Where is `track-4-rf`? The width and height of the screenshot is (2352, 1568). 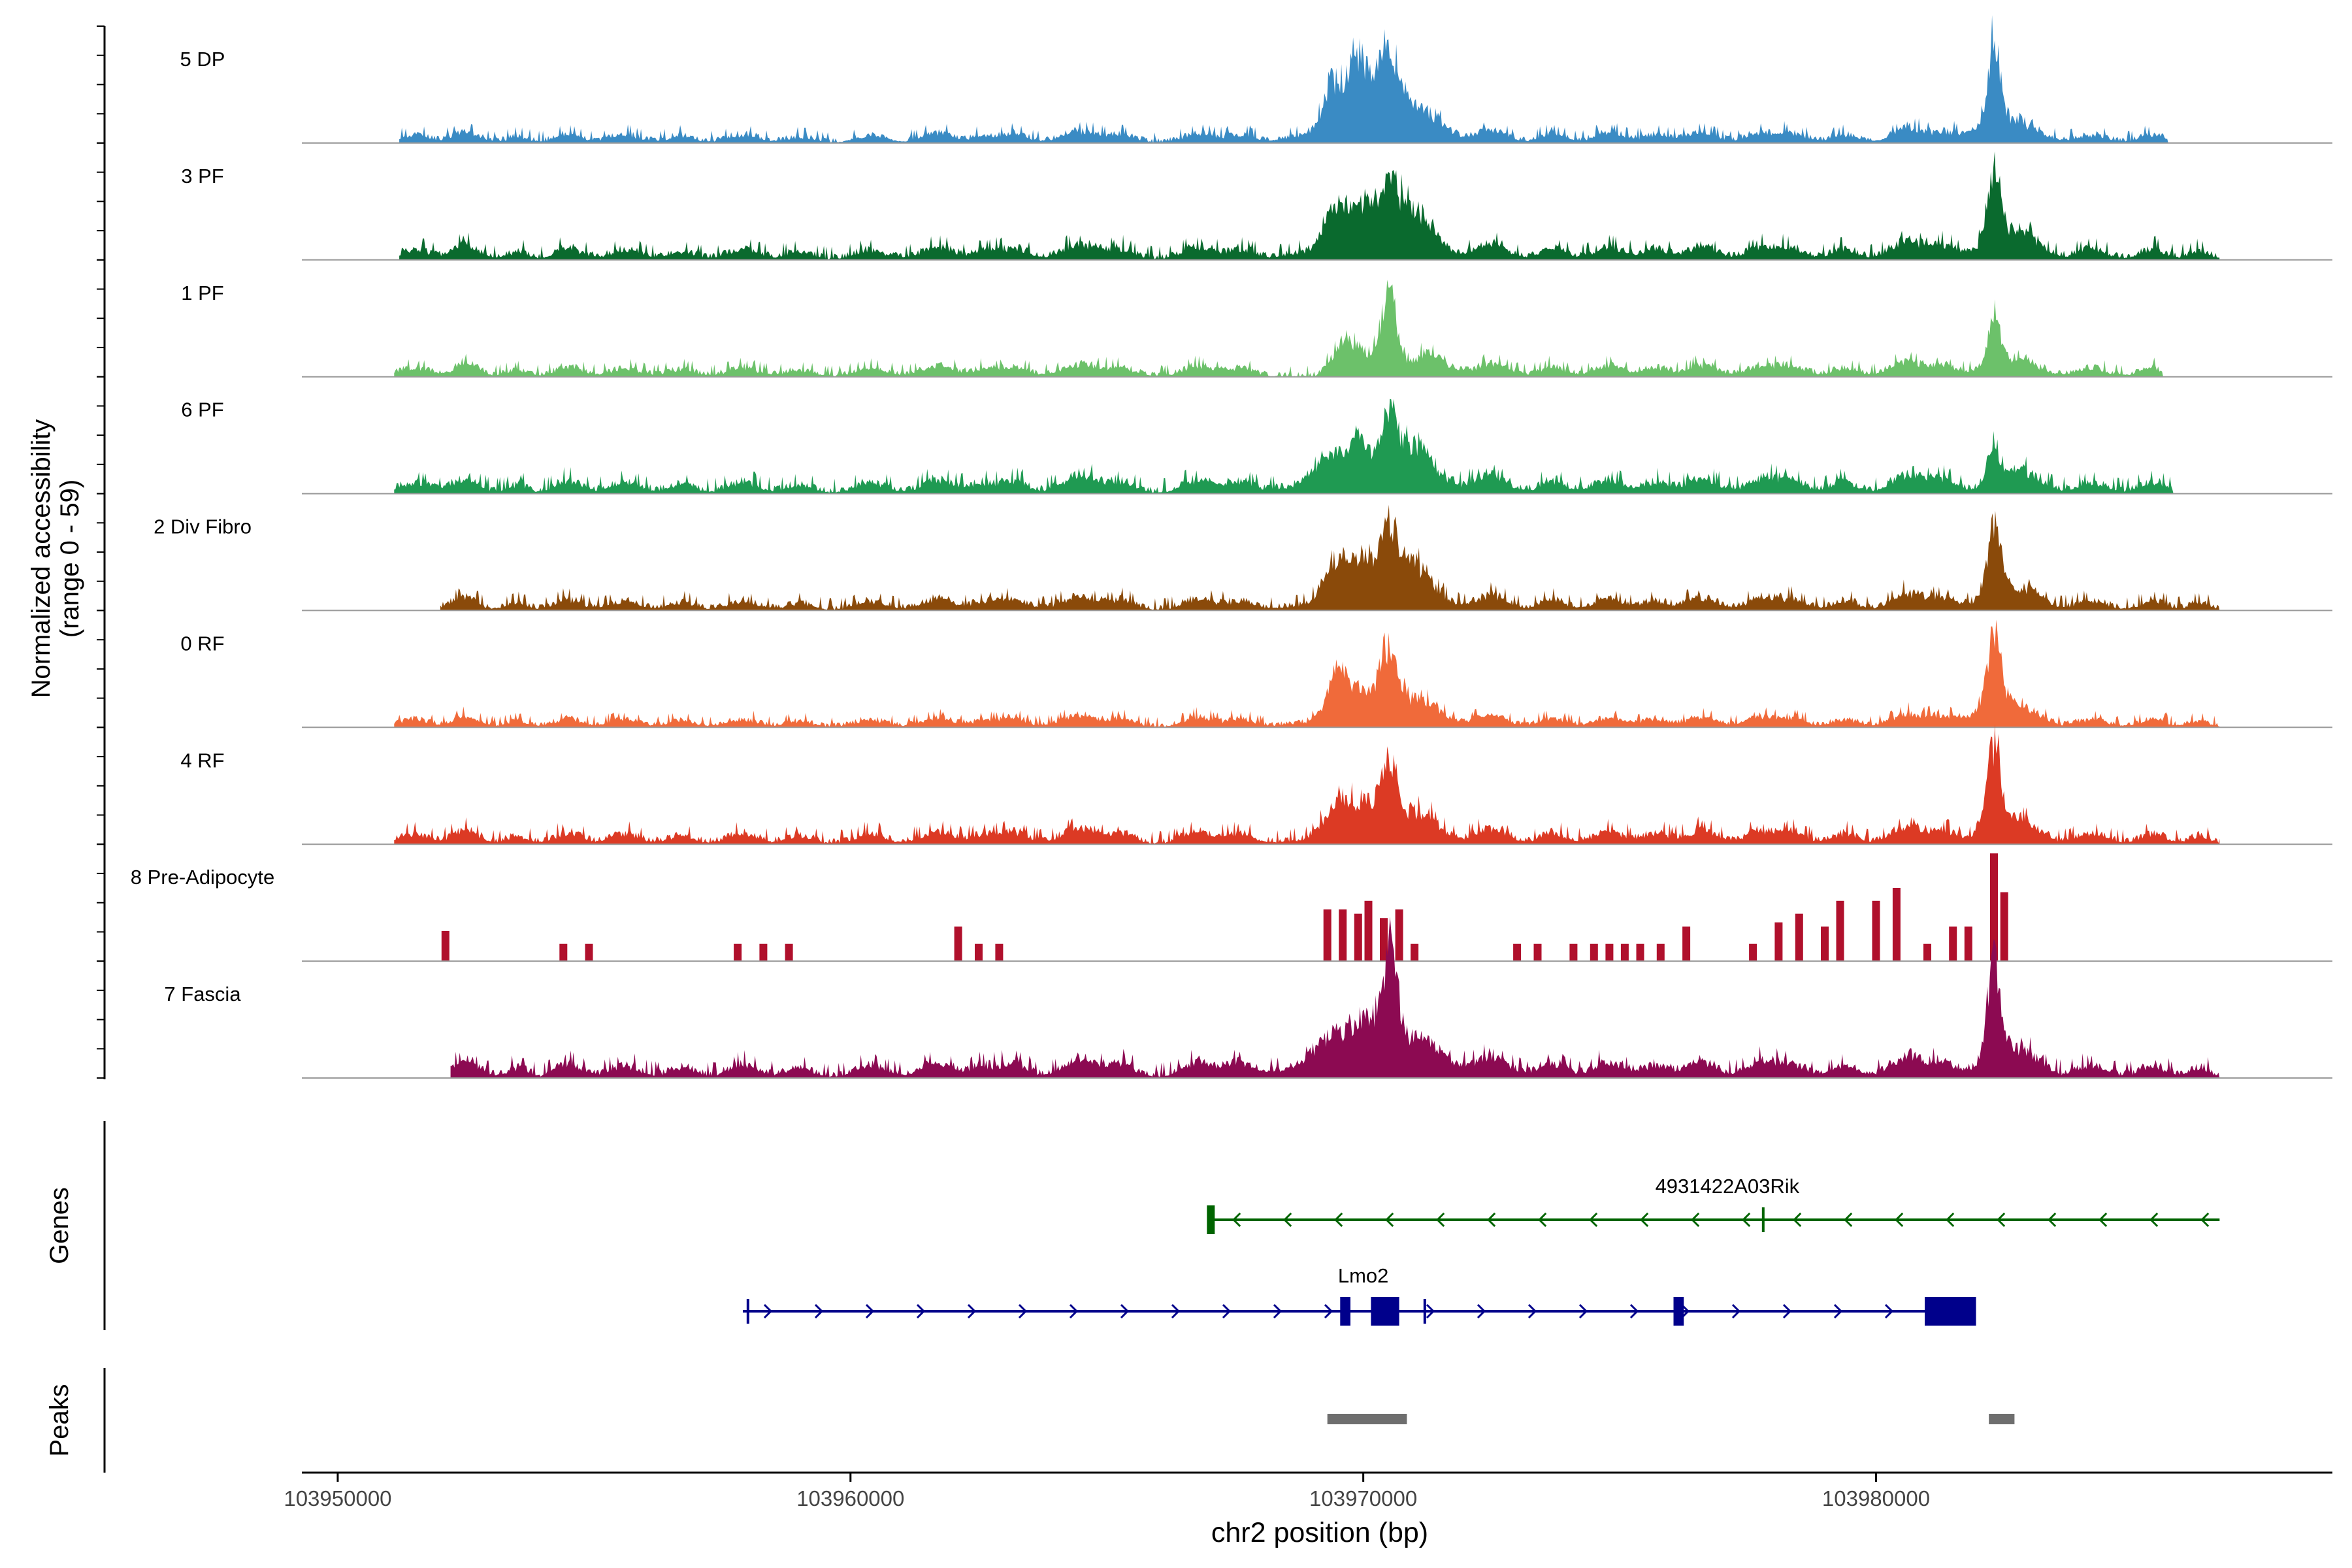 track-4-rf is located at coordinates (1317, 784).